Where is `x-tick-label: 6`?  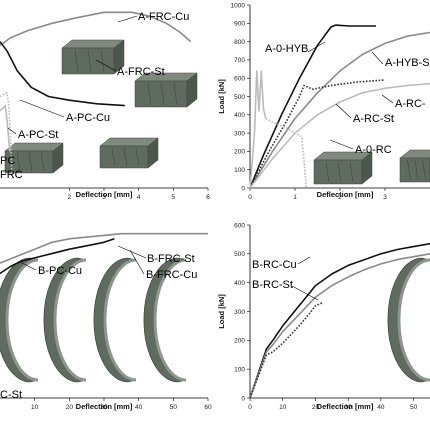
x-tick-label: 6 is located at coordinates (208, 197).